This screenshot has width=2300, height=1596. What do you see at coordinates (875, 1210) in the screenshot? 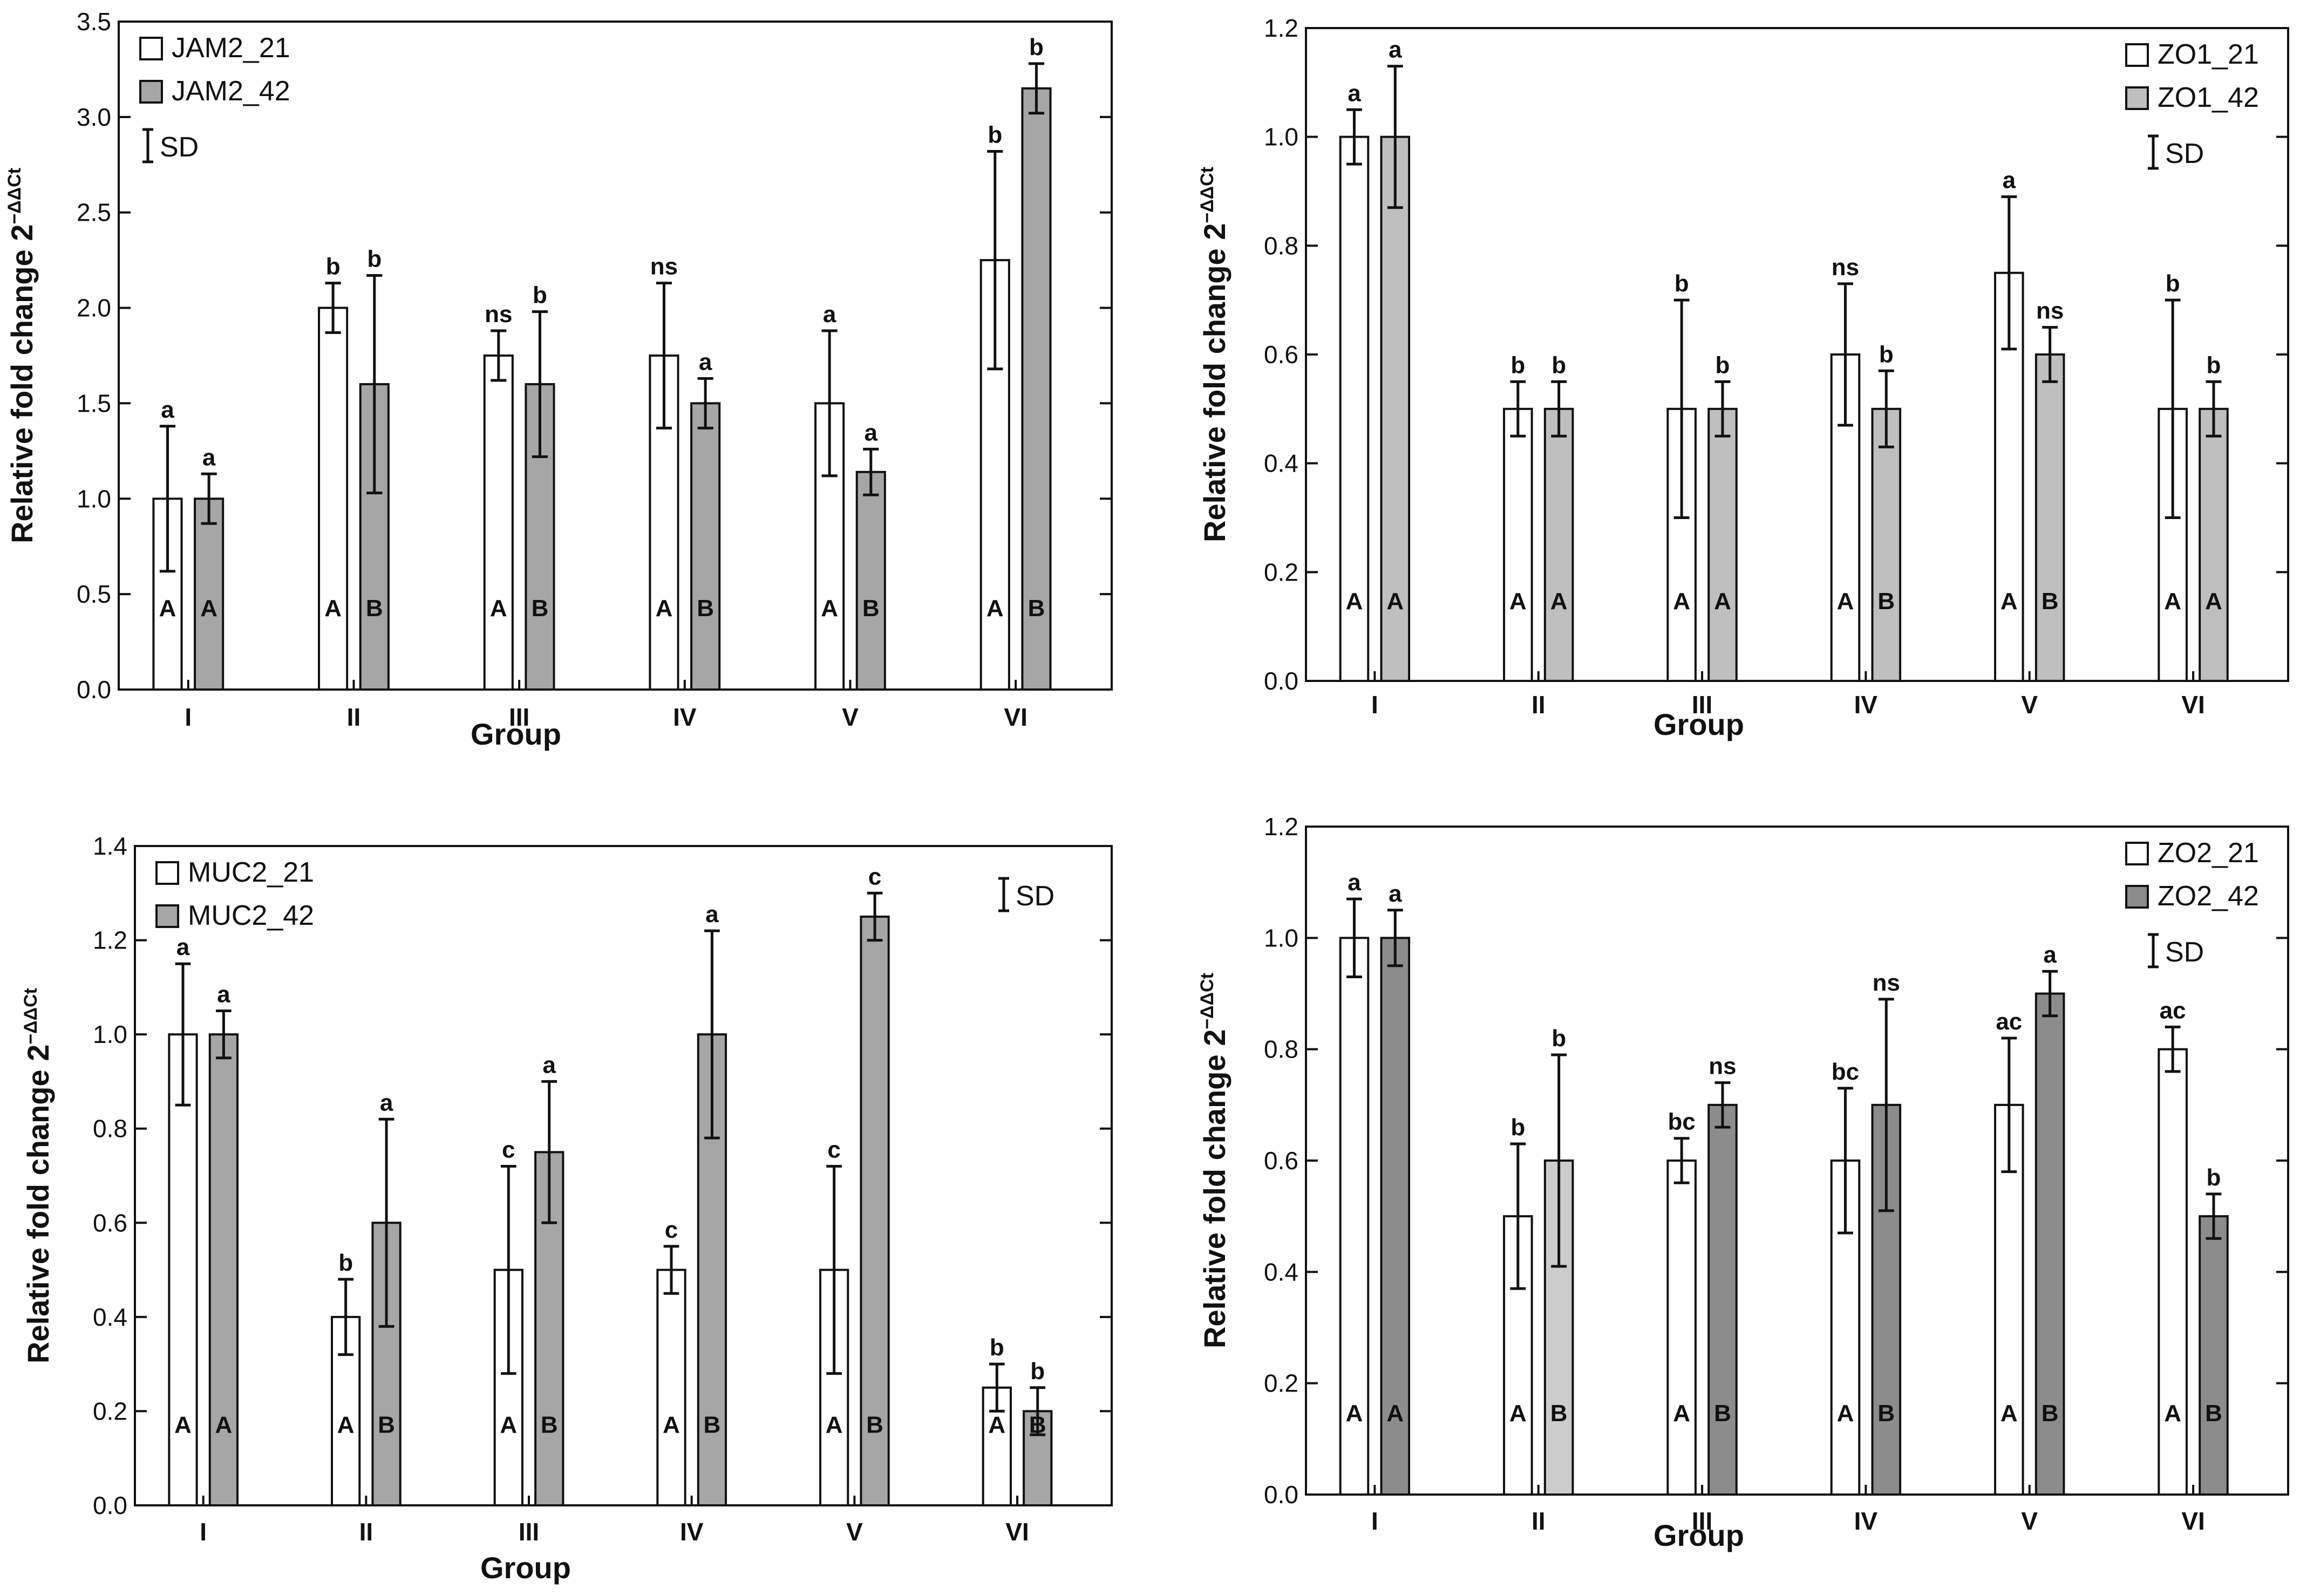
I see `bar-muc2-42-v` at bounding box center [875, 1210].